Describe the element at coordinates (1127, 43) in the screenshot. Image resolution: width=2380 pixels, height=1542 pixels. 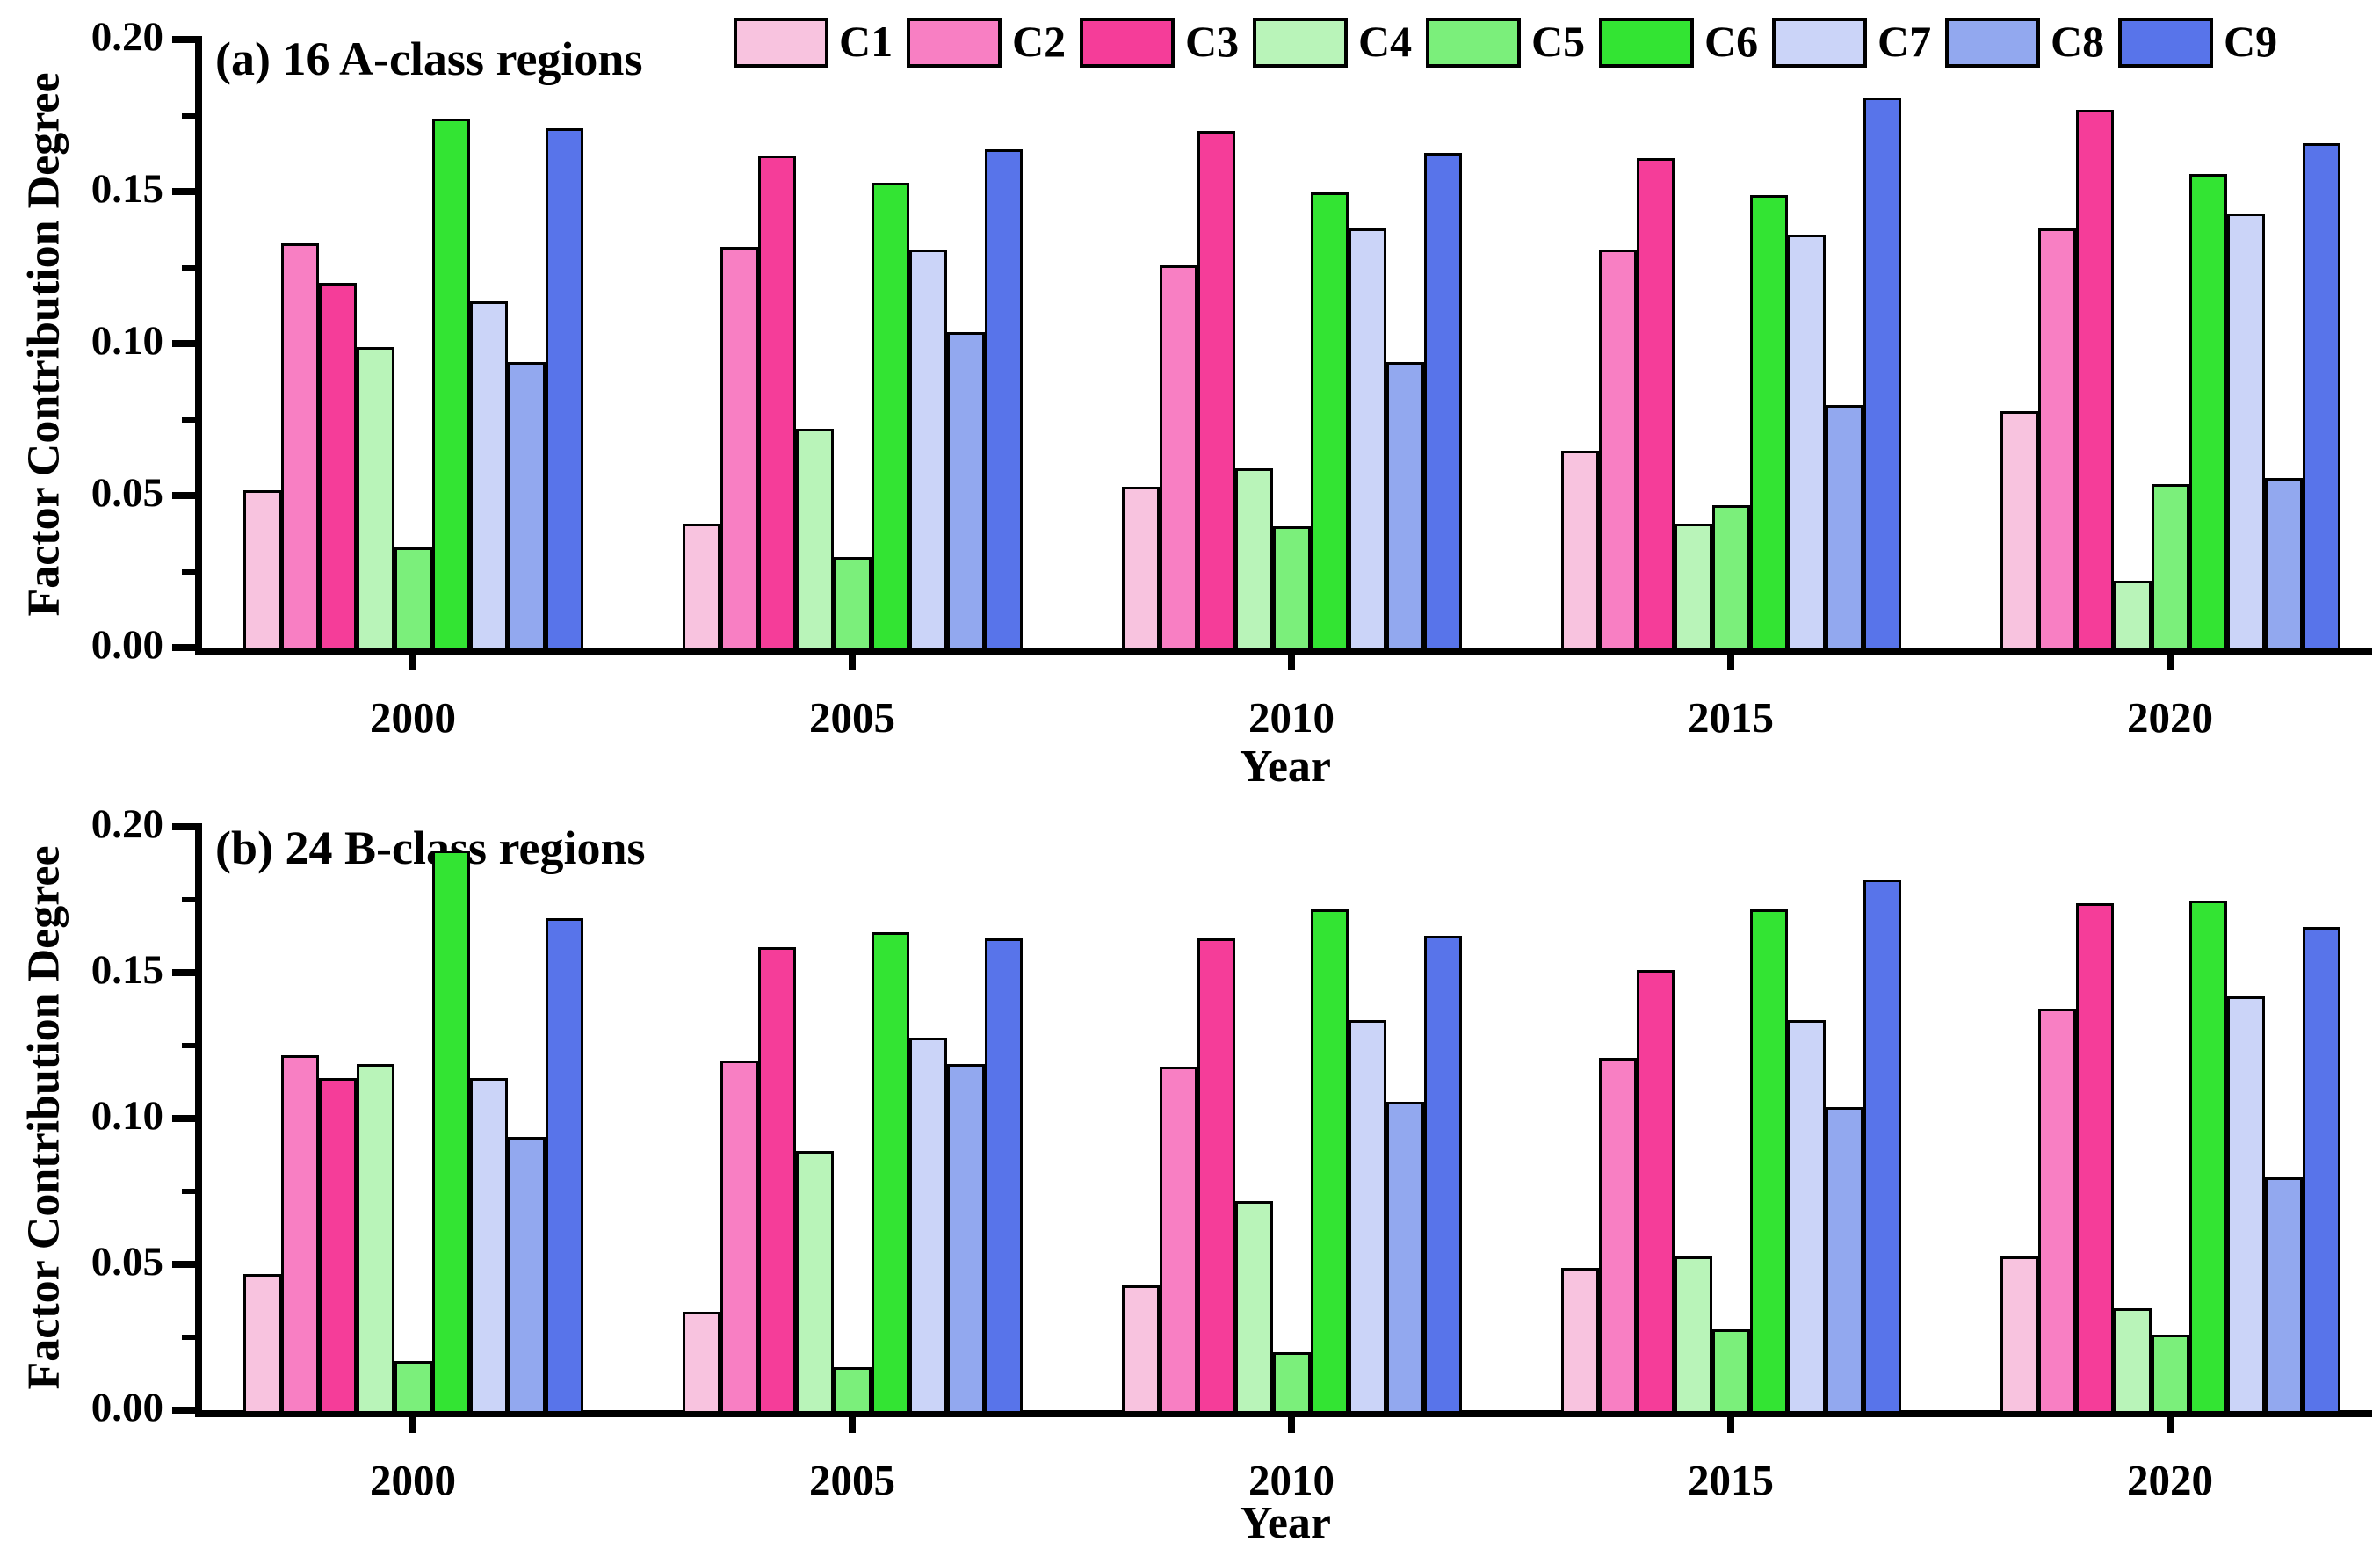
I see `legend-swatch-c3` at that location.